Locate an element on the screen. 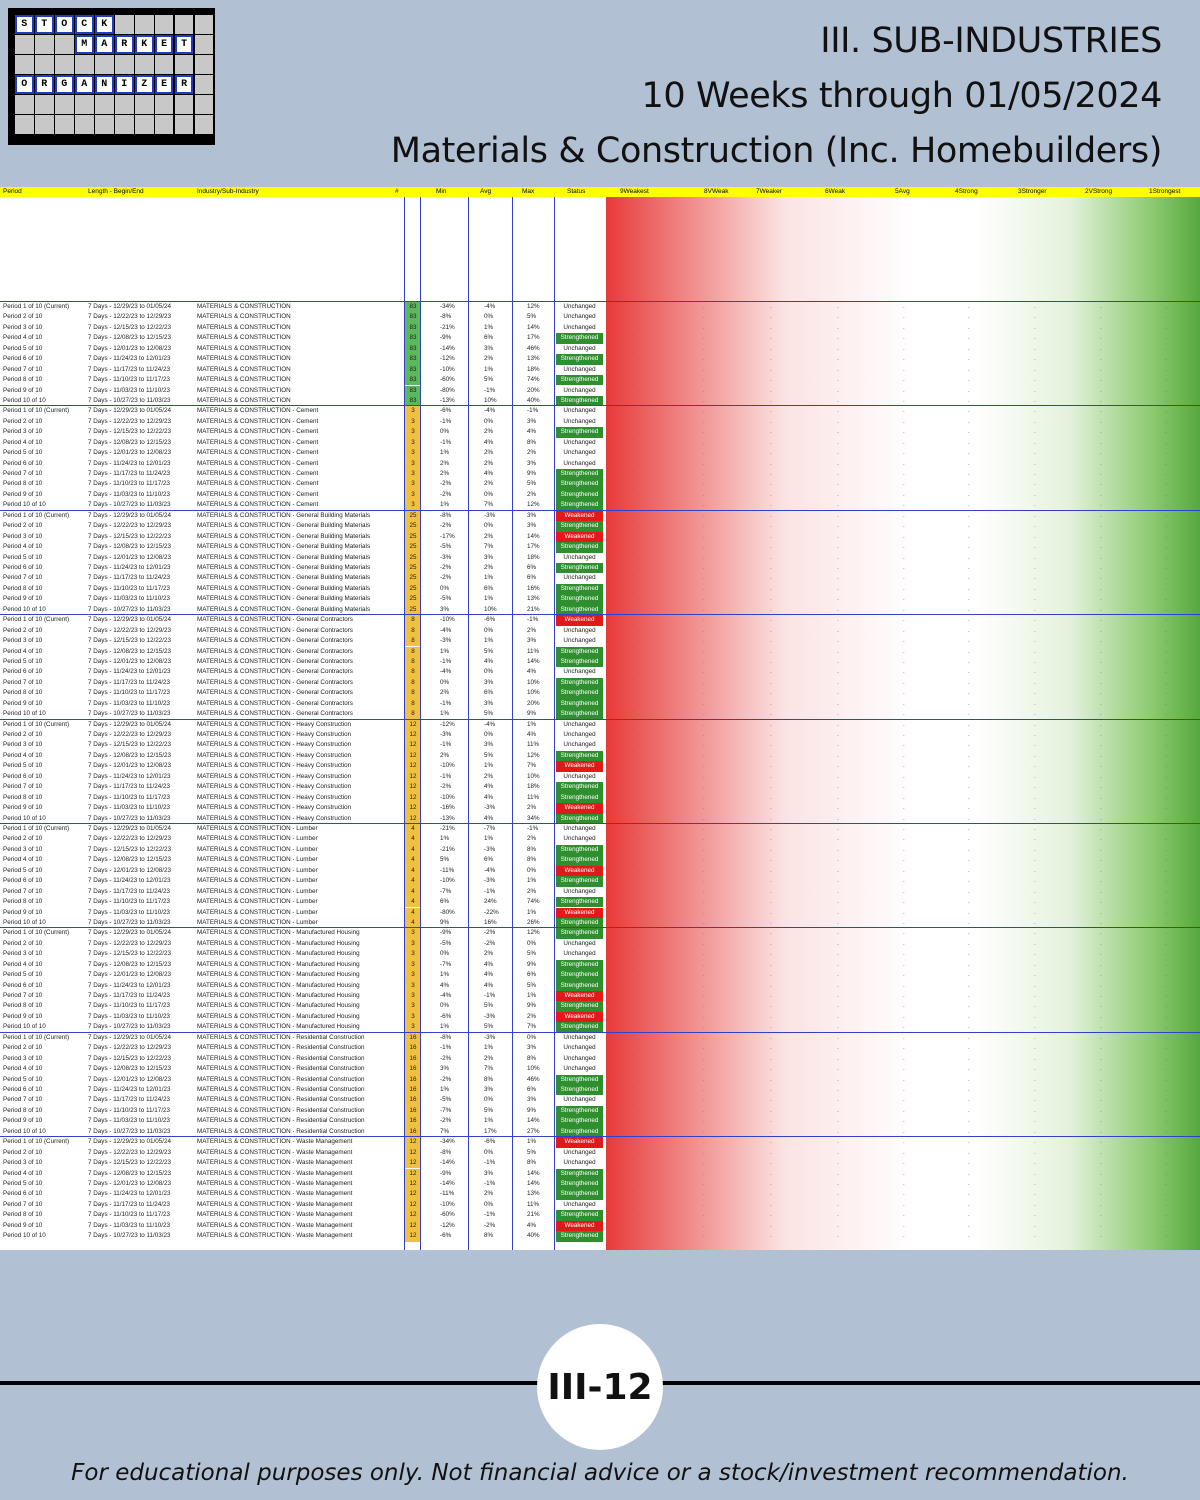  column-header: Period is located at coordinates (12, 191).